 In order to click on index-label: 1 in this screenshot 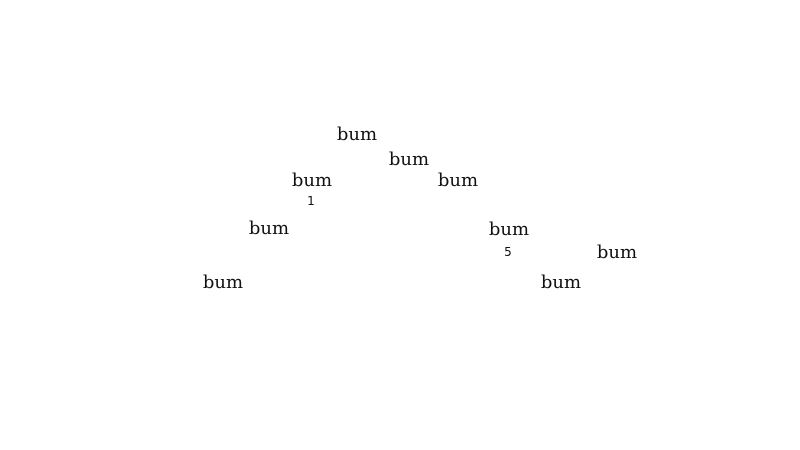, I will do `click(311, 201)`.